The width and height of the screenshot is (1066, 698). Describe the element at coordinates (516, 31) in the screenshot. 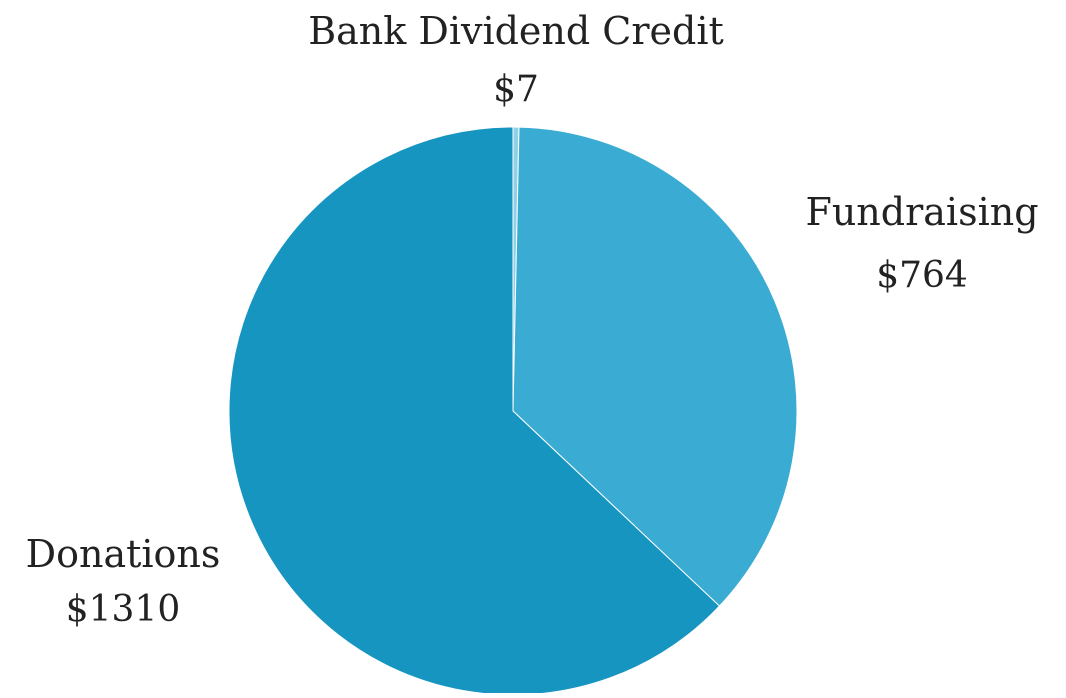

I see `slice-label-name: Bank Dividend Credit` at that location.